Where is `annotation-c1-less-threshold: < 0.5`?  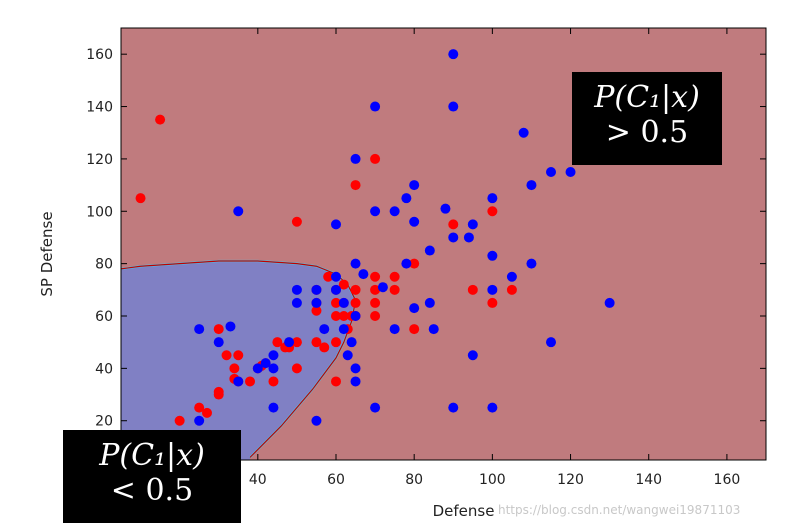 annotation-c1-less-threshold: < 0.5 is located at coordinates (152, 490).